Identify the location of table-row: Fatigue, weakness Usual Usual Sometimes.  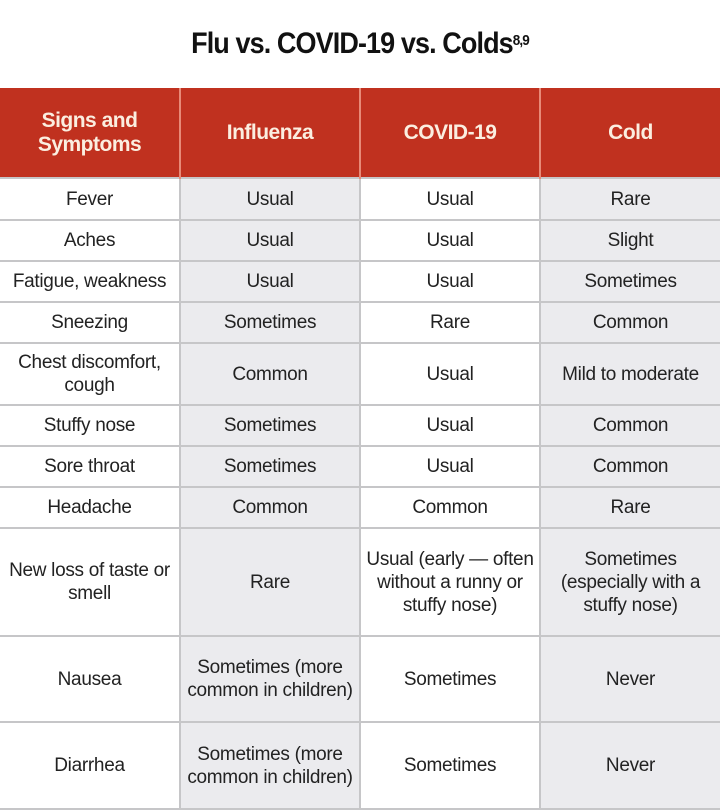
(360, 281).